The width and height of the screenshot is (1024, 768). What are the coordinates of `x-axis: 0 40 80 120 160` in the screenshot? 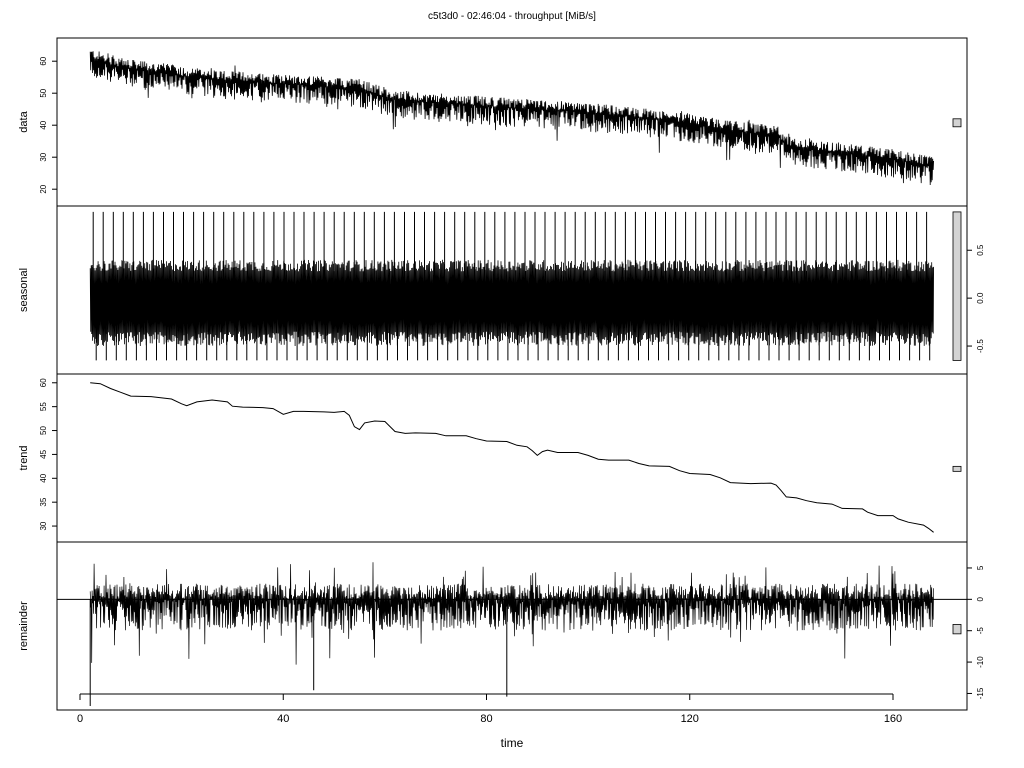 It's located at (489, 709).